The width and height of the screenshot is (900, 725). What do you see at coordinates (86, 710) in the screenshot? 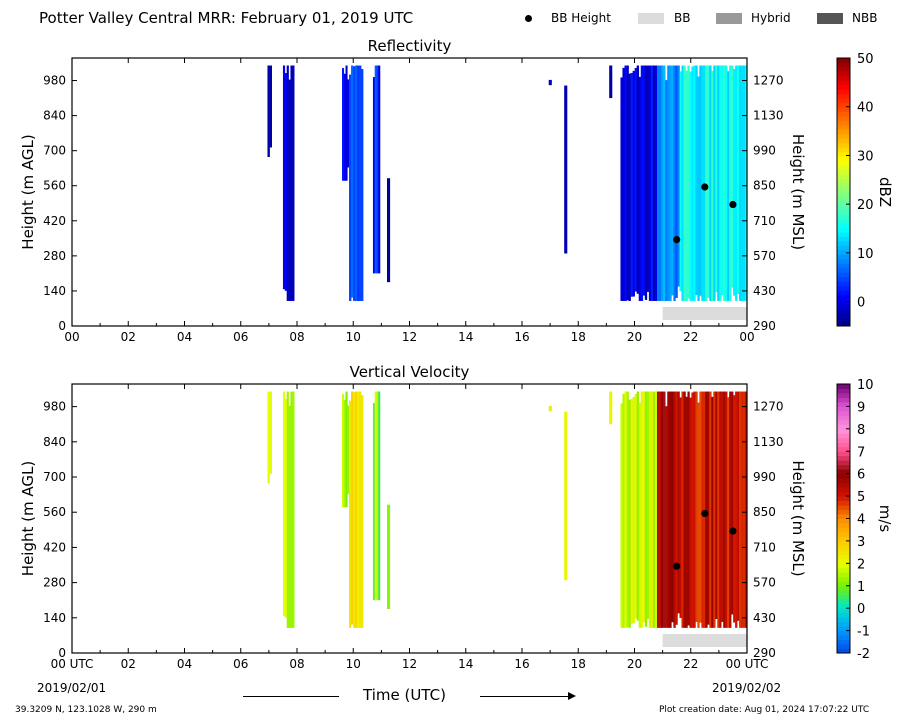
I see `location-text: 39.3209 N, 123.1028 W, 290 m` at bounding box center [86, 710].